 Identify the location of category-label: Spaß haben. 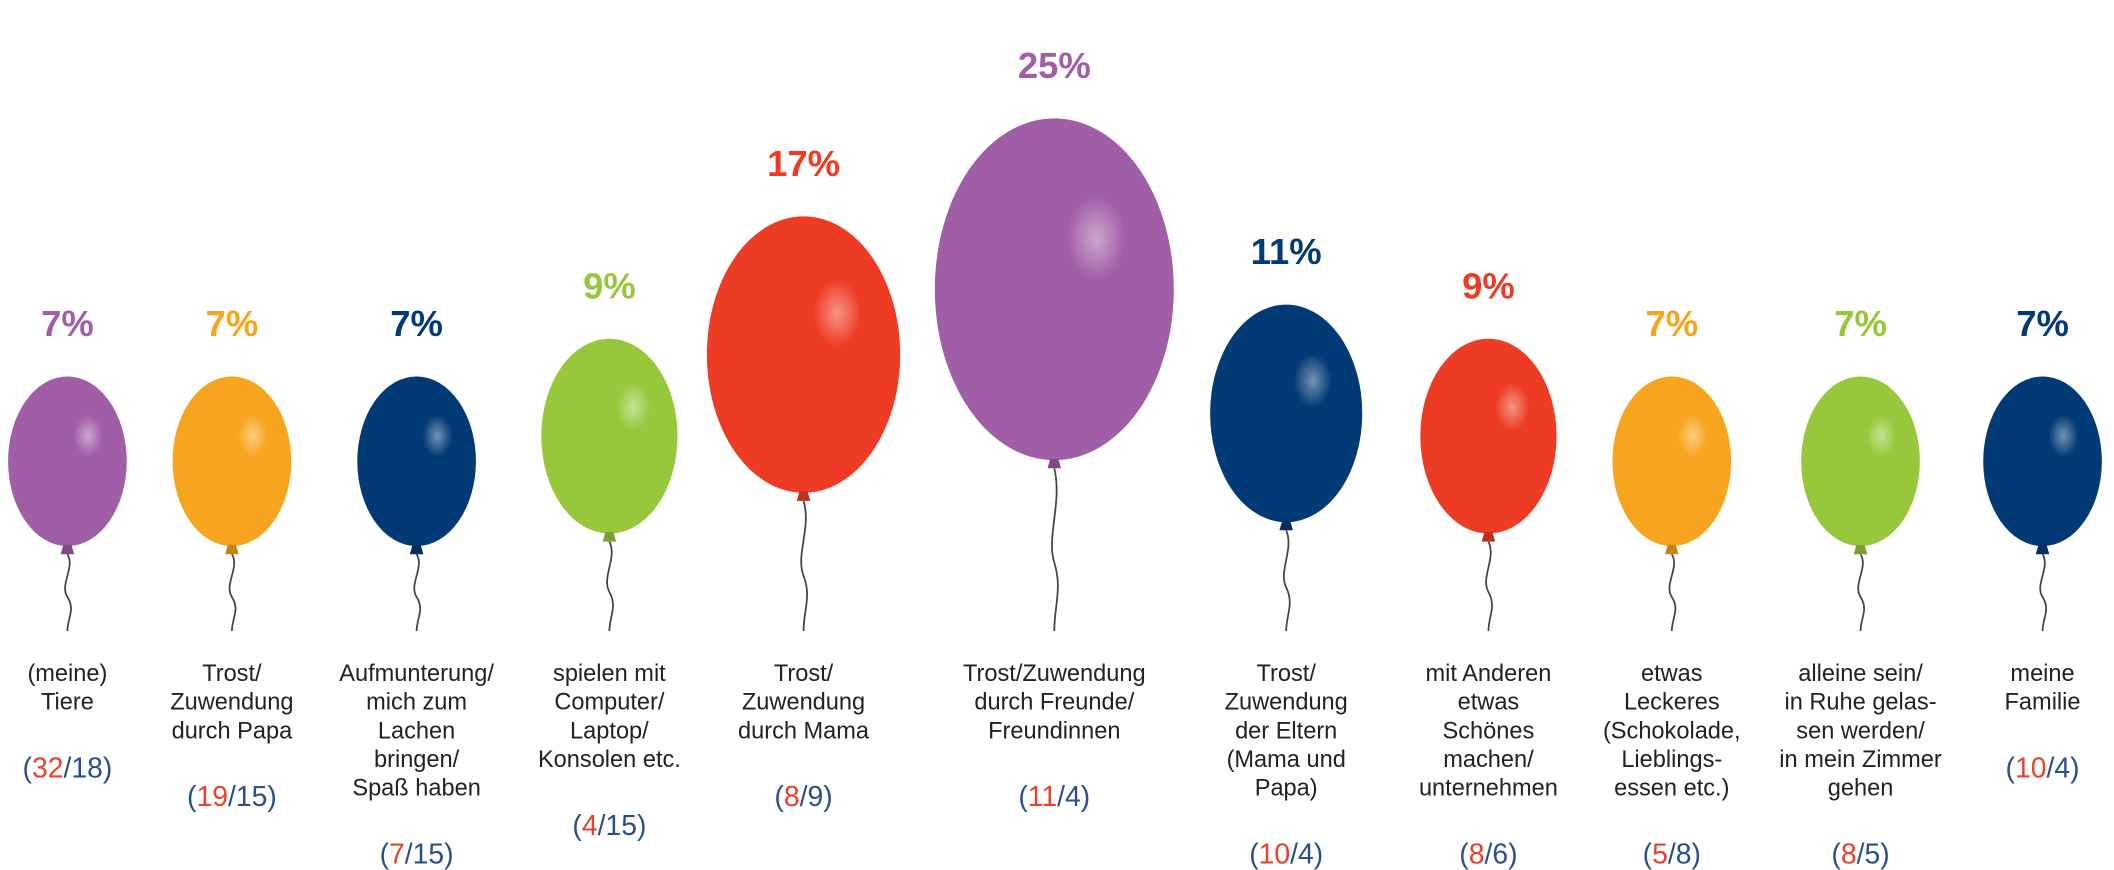
(416, 788).